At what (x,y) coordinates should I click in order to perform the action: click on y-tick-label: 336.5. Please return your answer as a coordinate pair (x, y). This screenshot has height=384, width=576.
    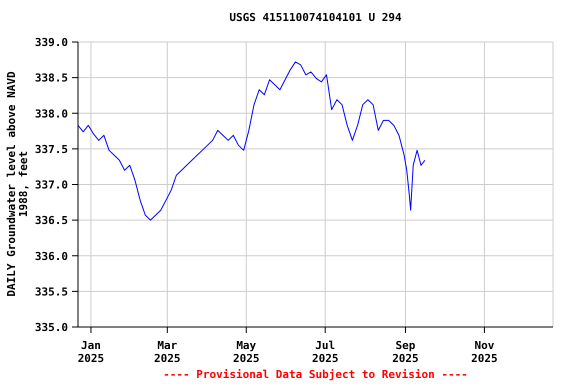
    Looking at the image, I should click on (51, 221).